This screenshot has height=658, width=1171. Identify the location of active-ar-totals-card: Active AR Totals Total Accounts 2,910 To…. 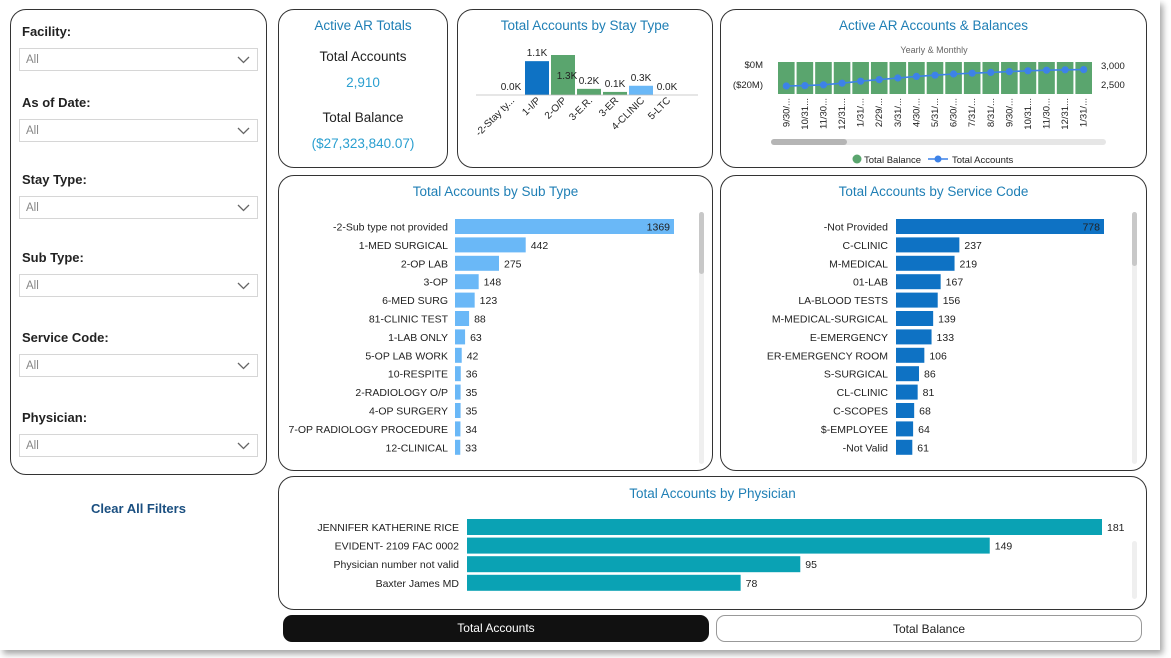
(363, 88).